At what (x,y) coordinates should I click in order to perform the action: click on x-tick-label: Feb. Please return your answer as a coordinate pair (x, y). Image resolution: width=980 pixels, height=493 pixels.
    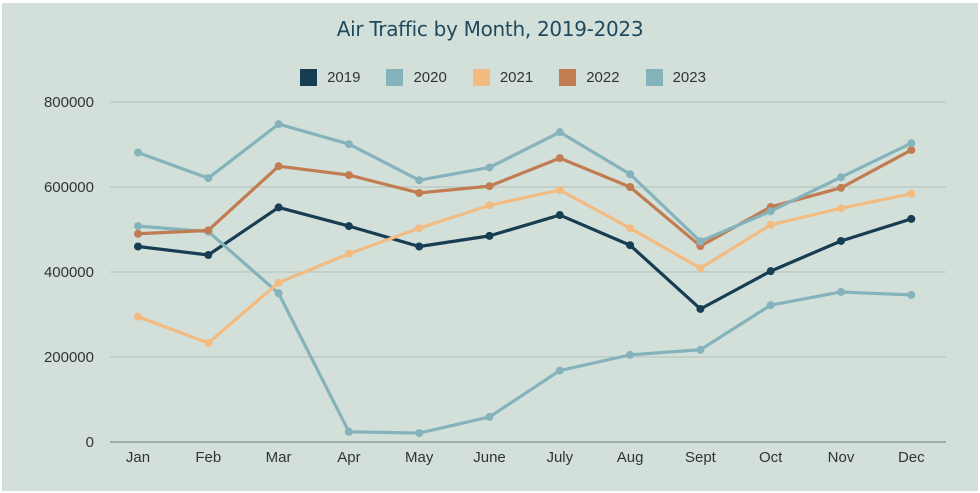
    Looking at the image, I should click on (208, 457).